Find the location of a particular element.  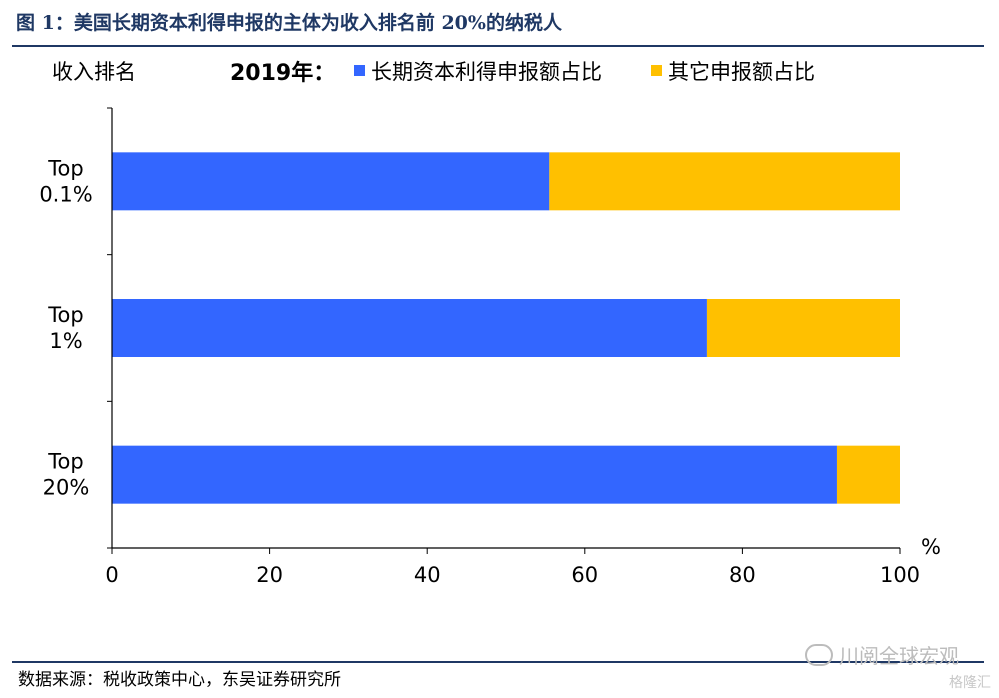

source-note: 数据来源：税收政策中心，东吴证券研究所 is located at coordinates (179, 680).